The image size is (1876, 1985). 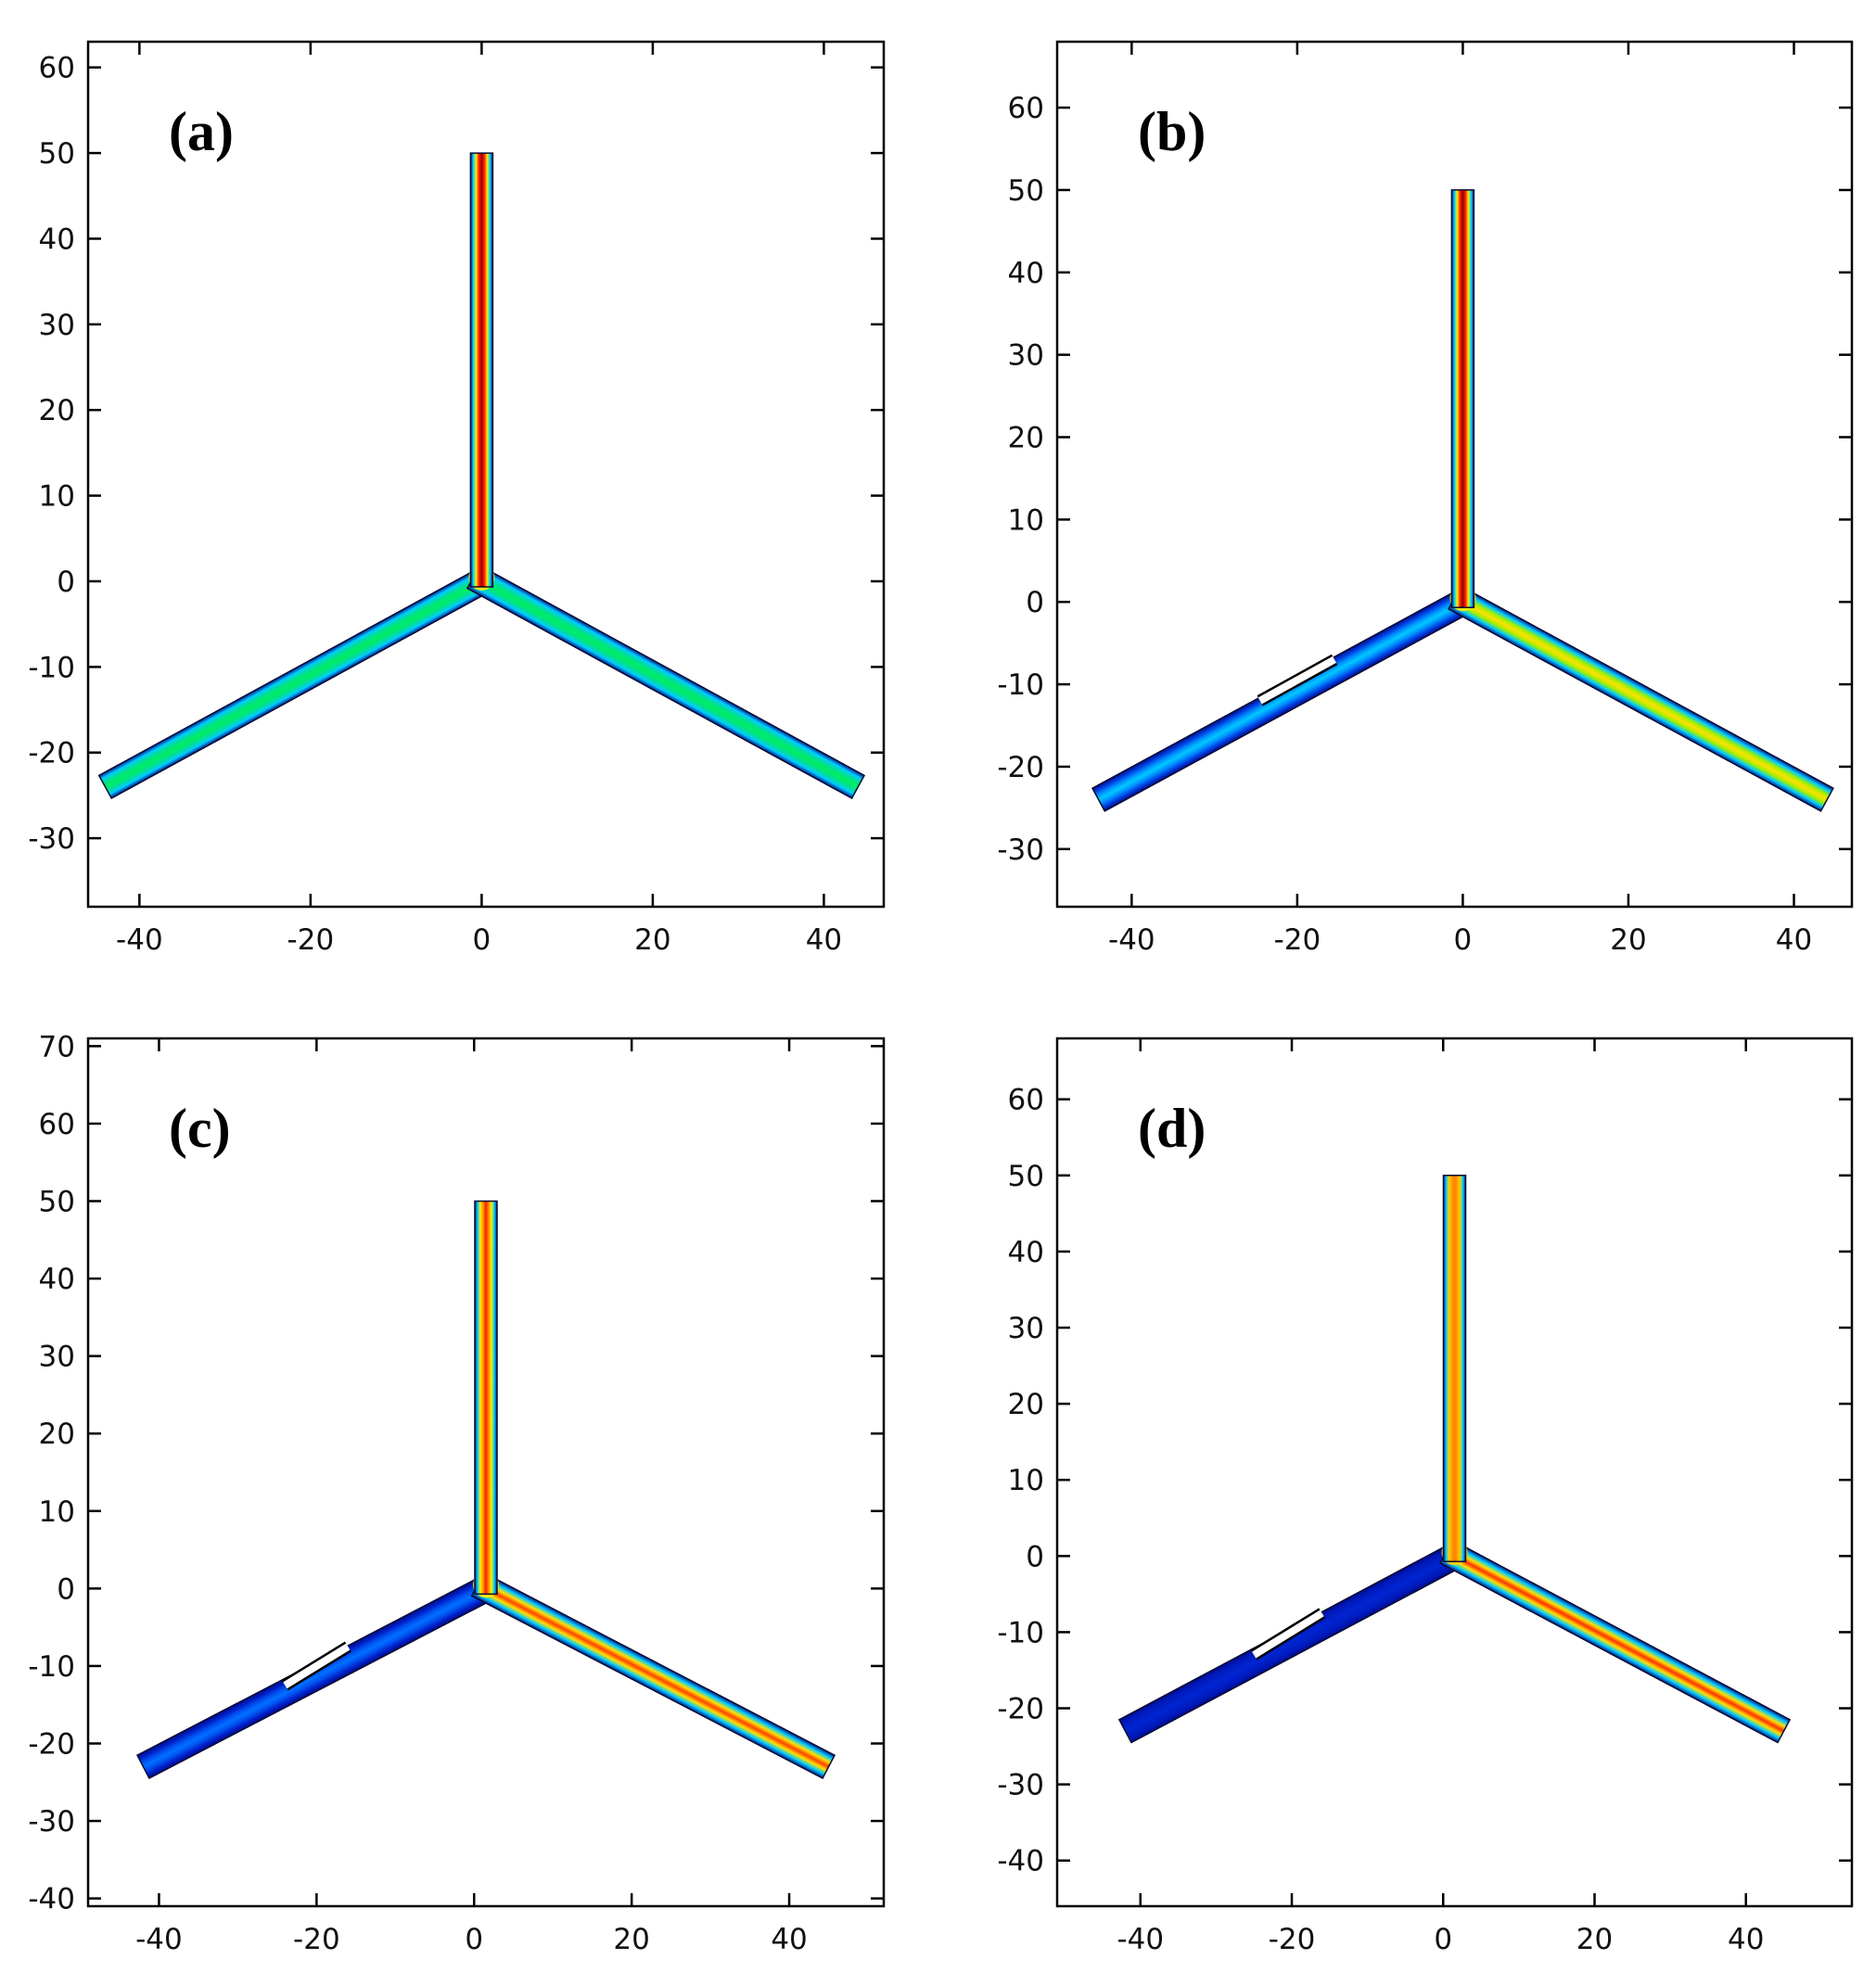 What do you see at coordinates (57, 1046) in the screenshot?
I see `y-tick-label: 70` at bounding box center [57, 1046].